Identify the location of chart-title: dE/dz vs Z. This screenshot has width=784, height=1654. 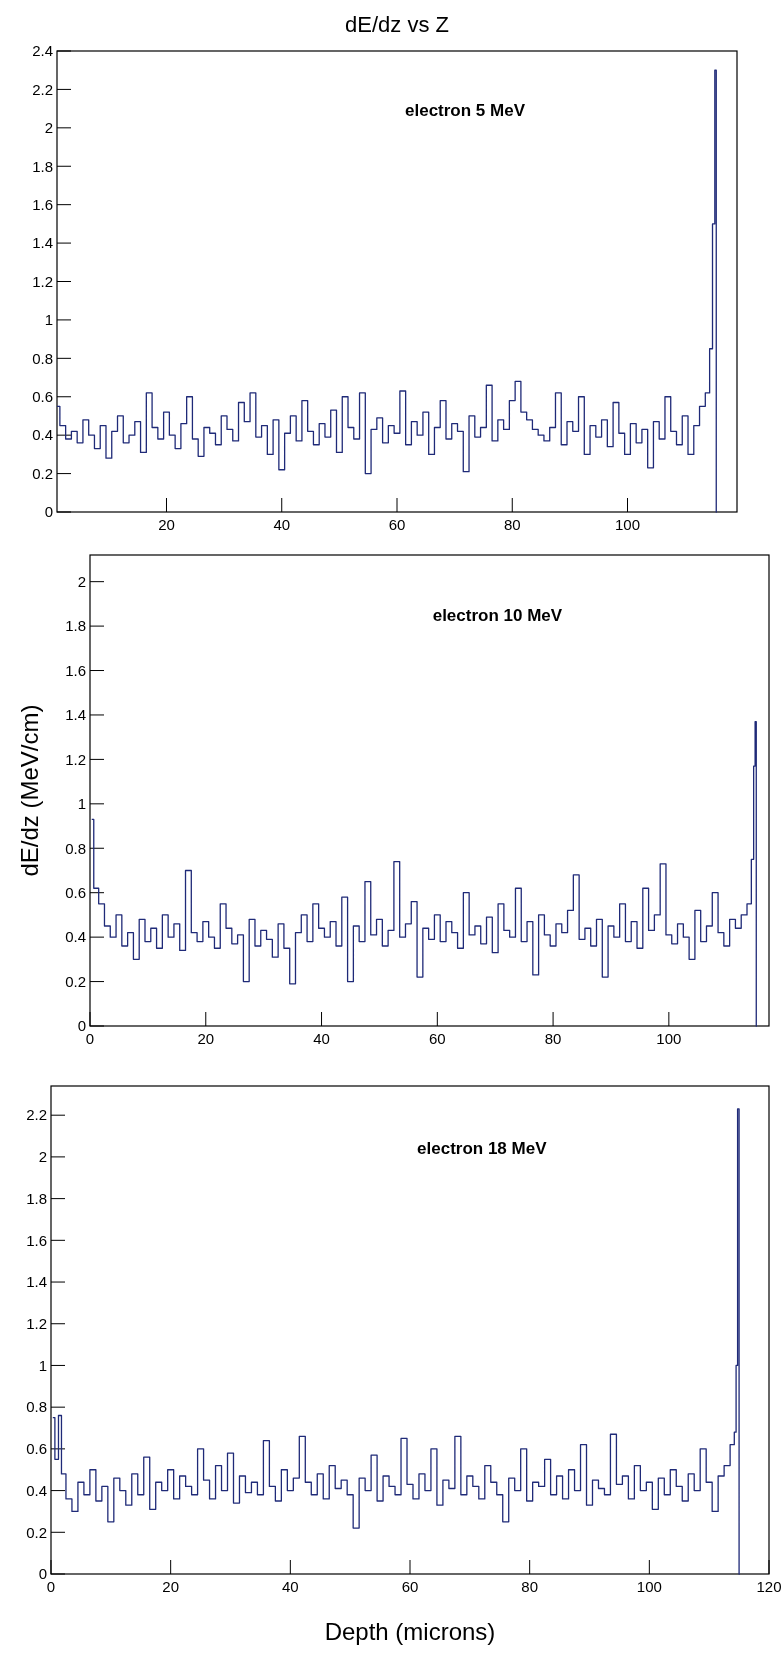
(397, 24).